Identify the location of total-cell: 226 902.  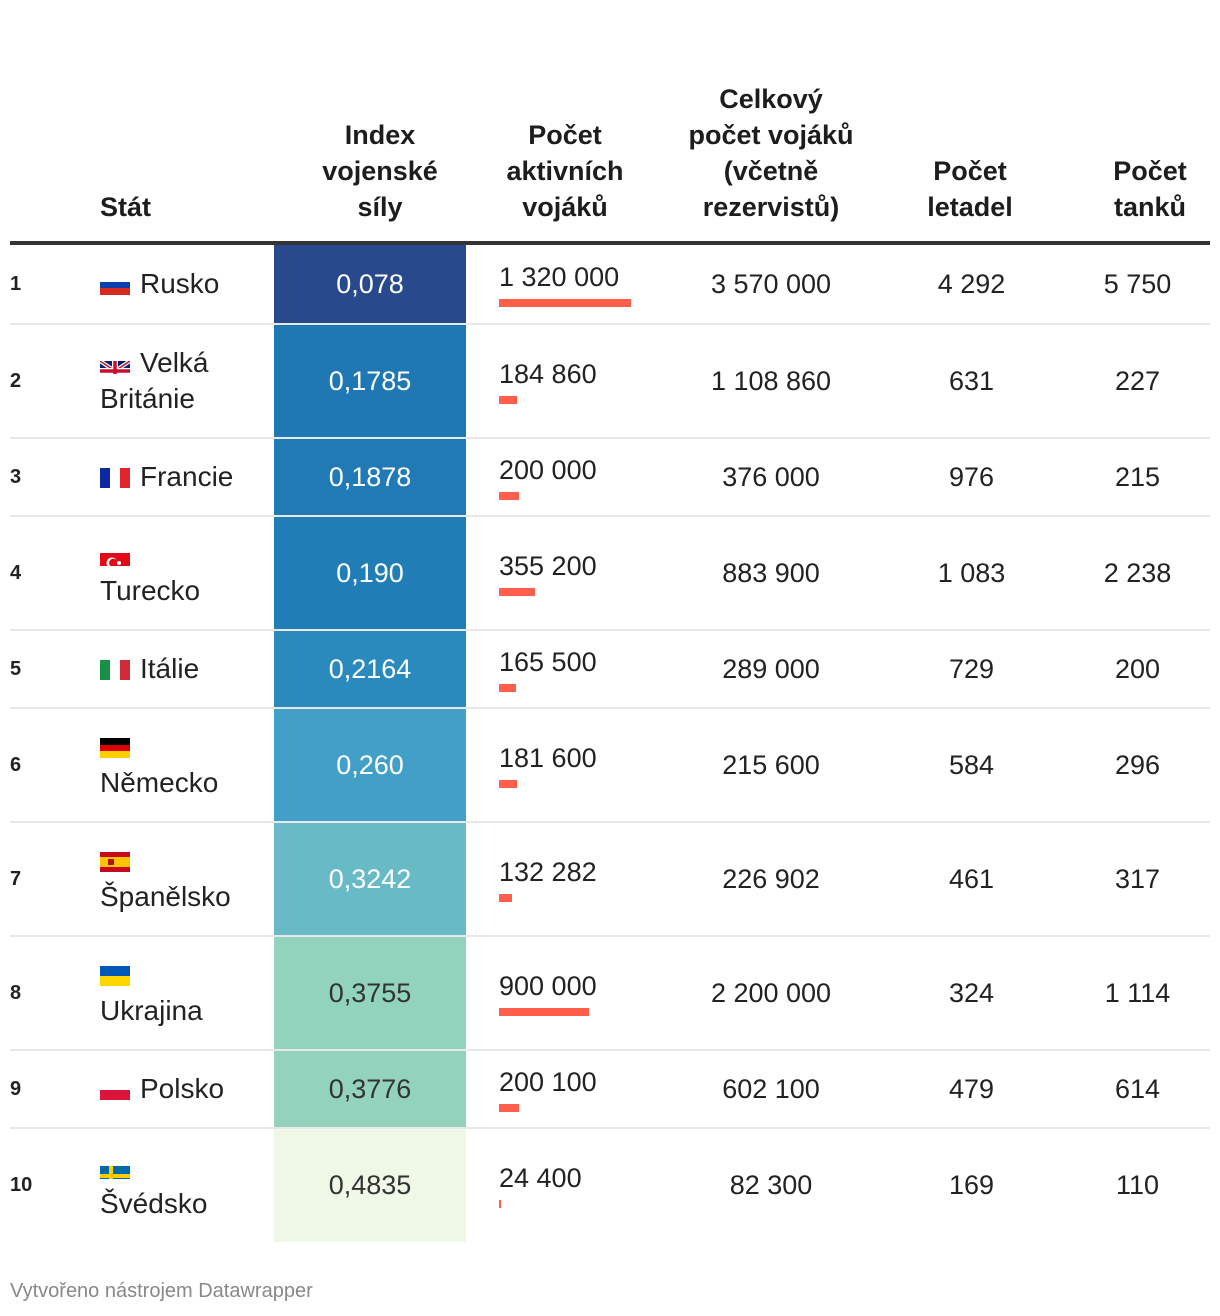
(771, 879).